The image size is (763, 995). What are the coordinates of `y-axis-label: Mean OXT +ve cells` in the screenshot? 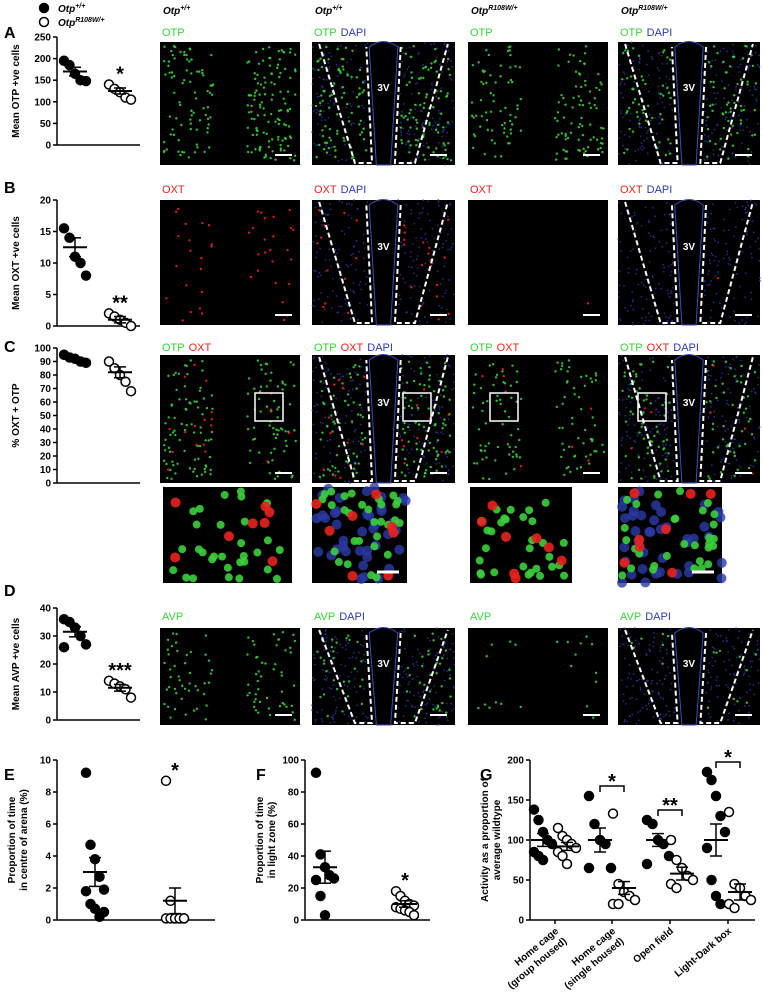 It's located at (16, 263).